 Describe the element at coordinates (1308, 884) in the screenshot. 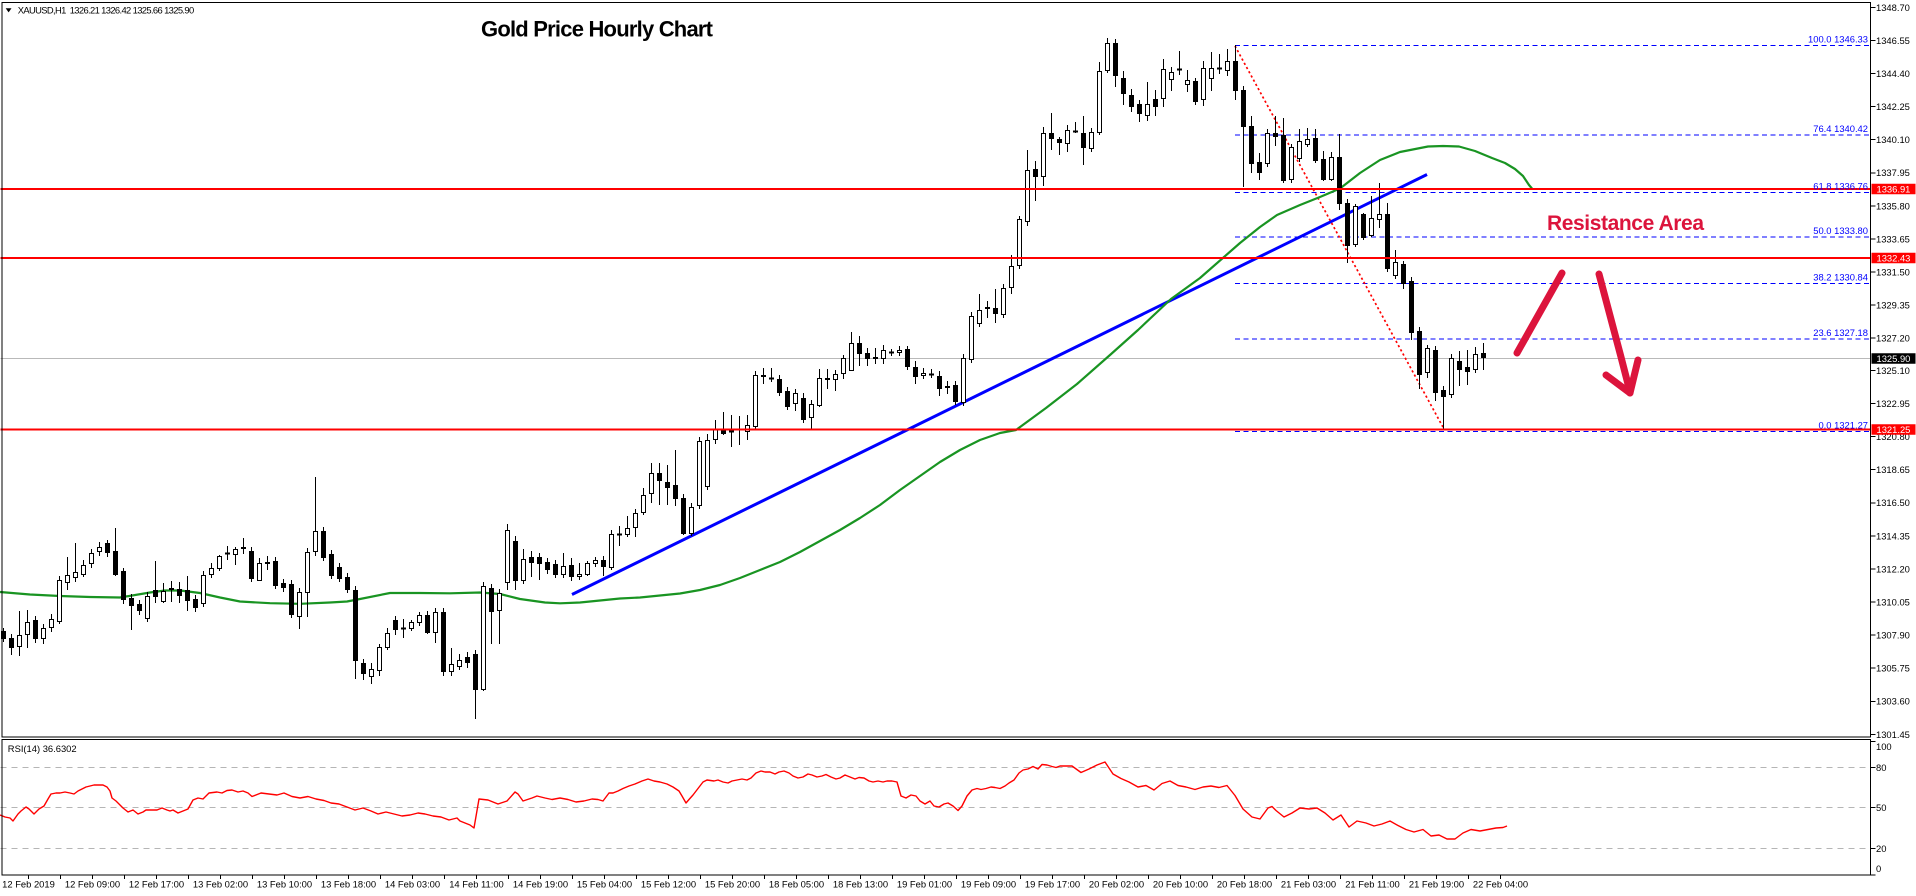

I see `svg-text: 21 Feb 03:00` at that location.